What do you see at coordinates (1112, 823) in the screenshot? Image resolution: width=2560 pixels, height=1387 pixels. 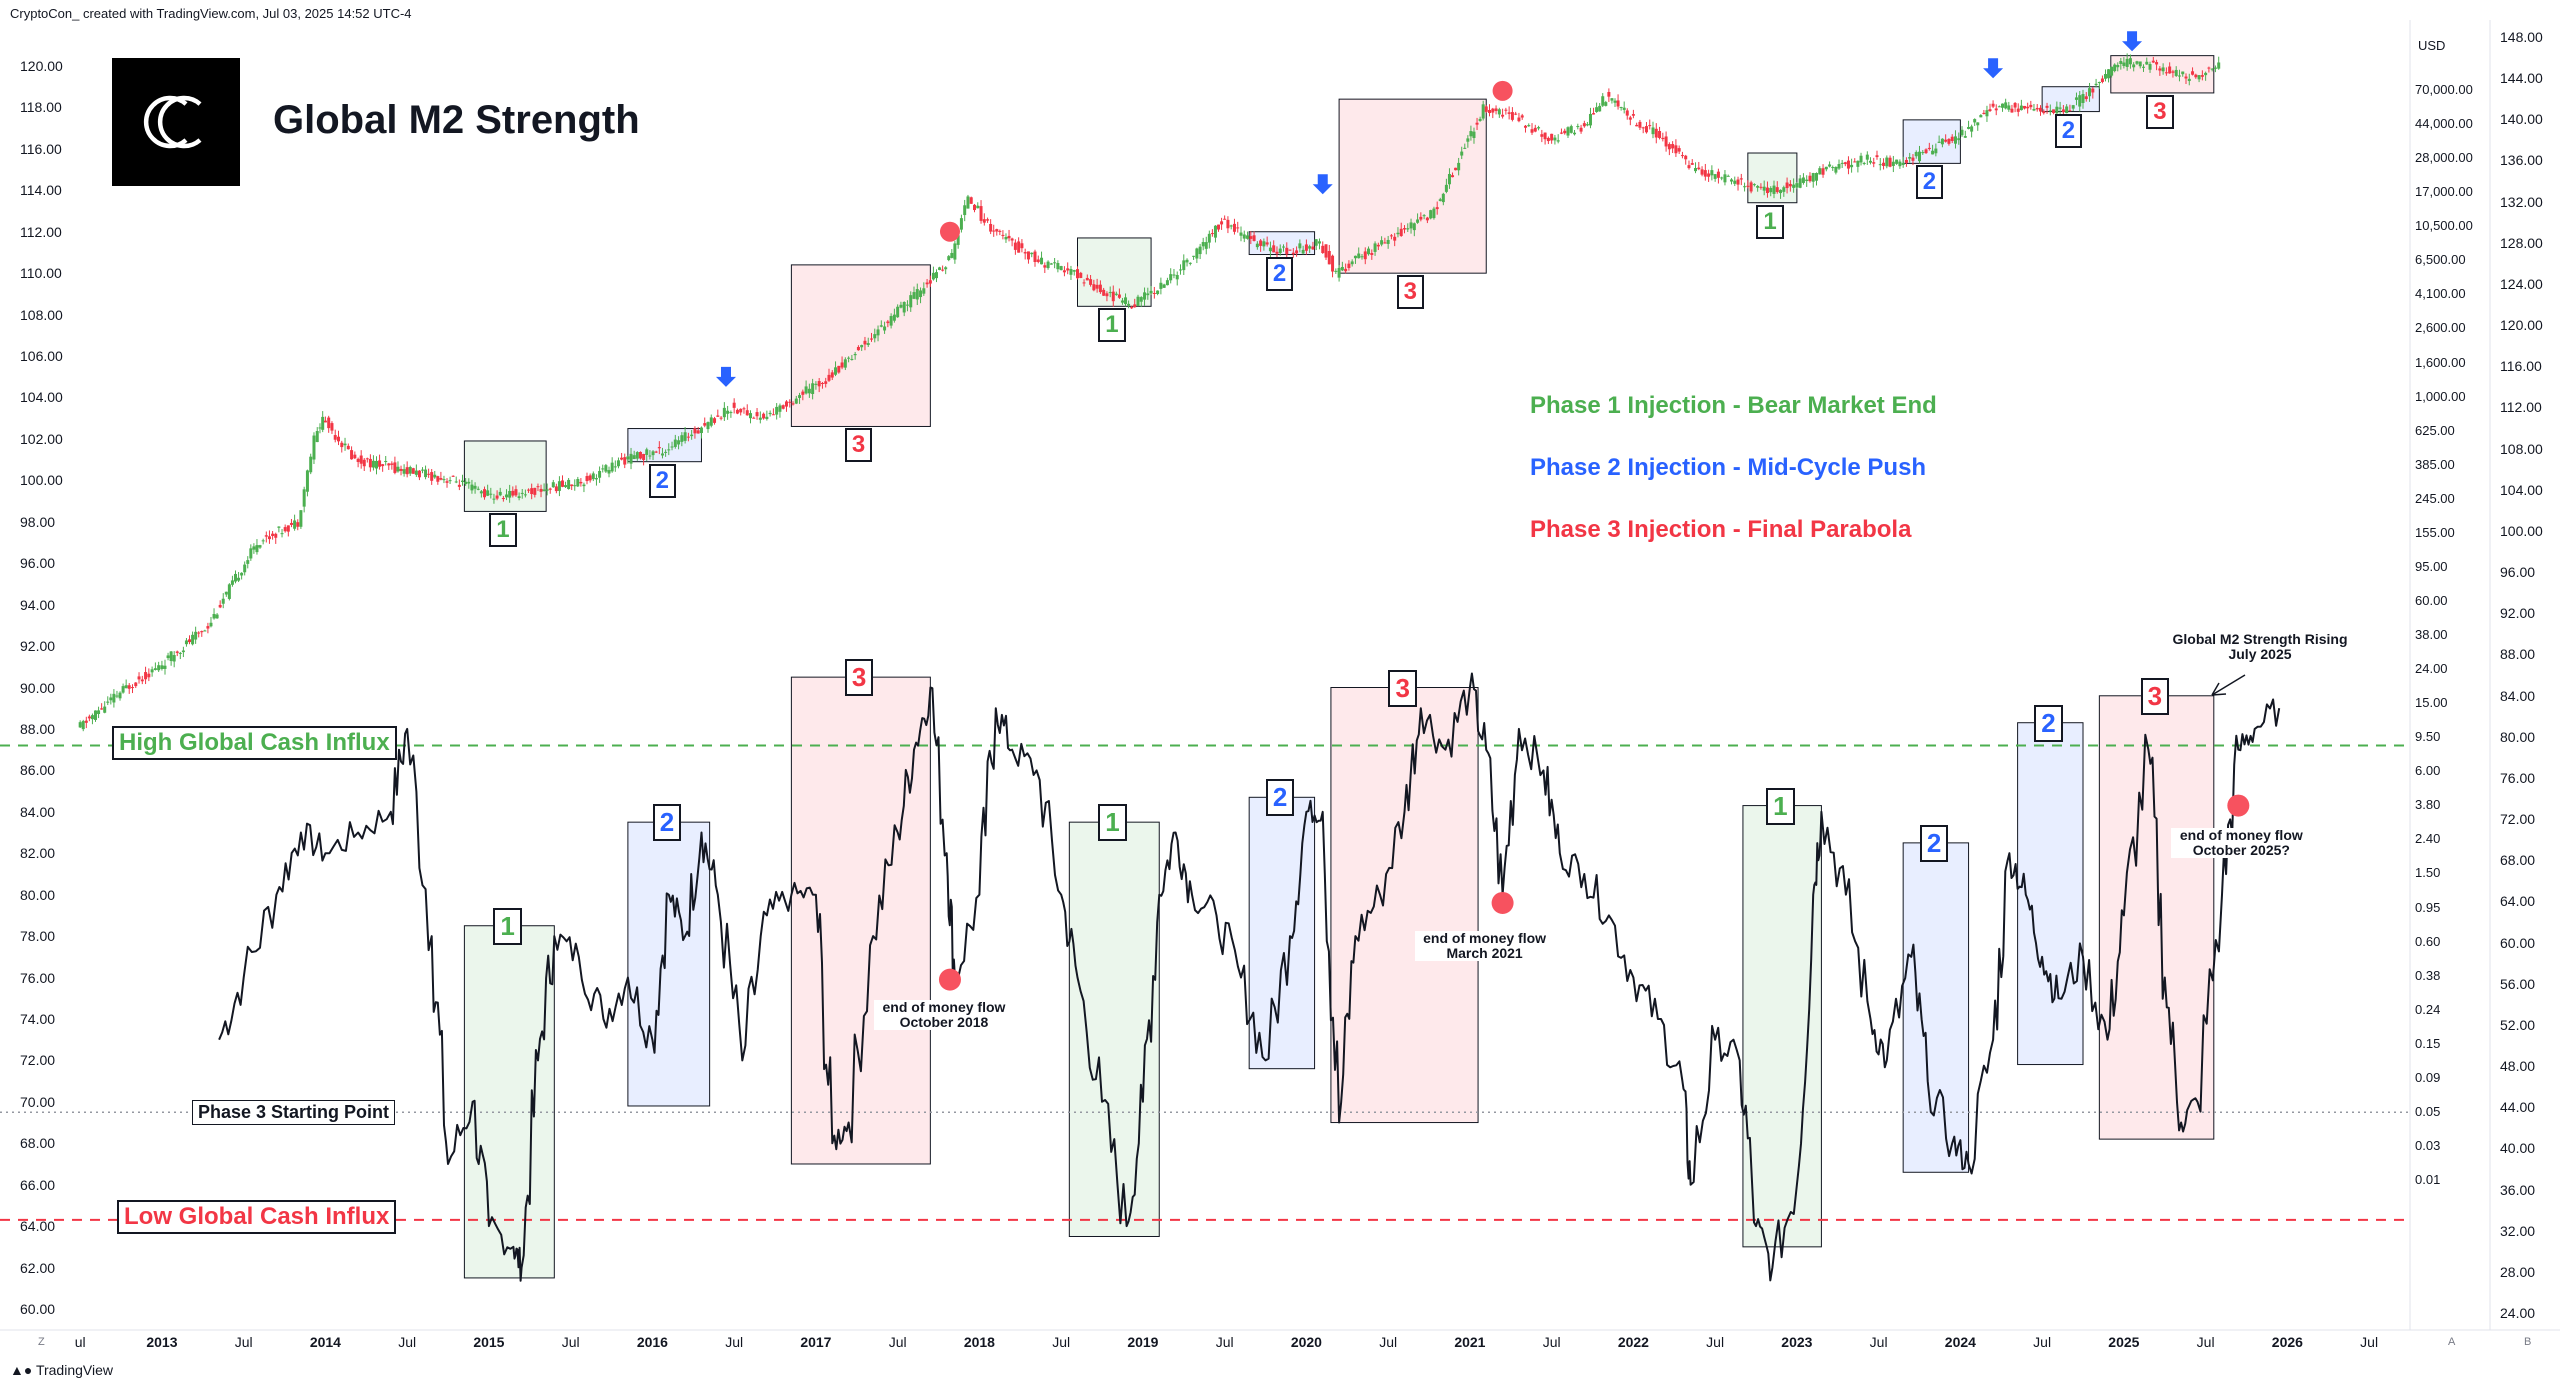 I see `phase-label-lower-3: 1` at bounding box center [1112, 823].